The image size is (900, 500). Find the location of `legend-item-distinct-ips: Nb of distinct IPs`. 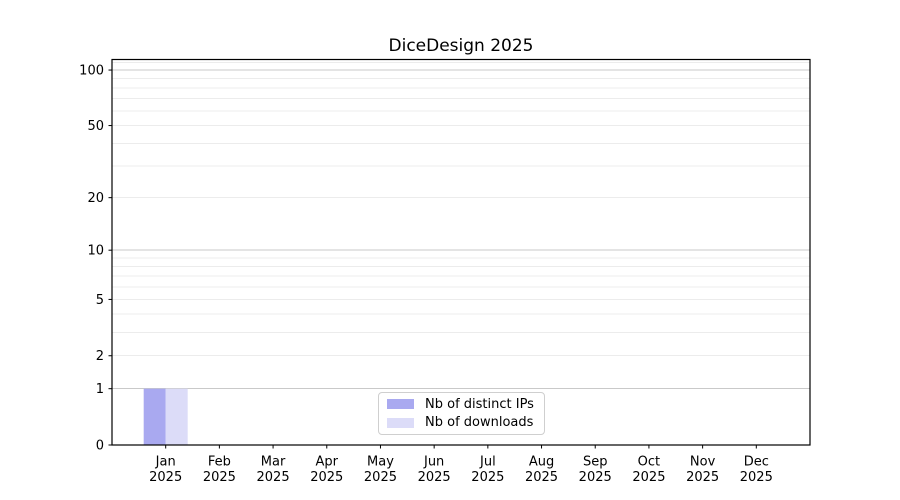

legend-item-distinct-ips: Nb of distinct IPs is located at coordinates (461, 404).